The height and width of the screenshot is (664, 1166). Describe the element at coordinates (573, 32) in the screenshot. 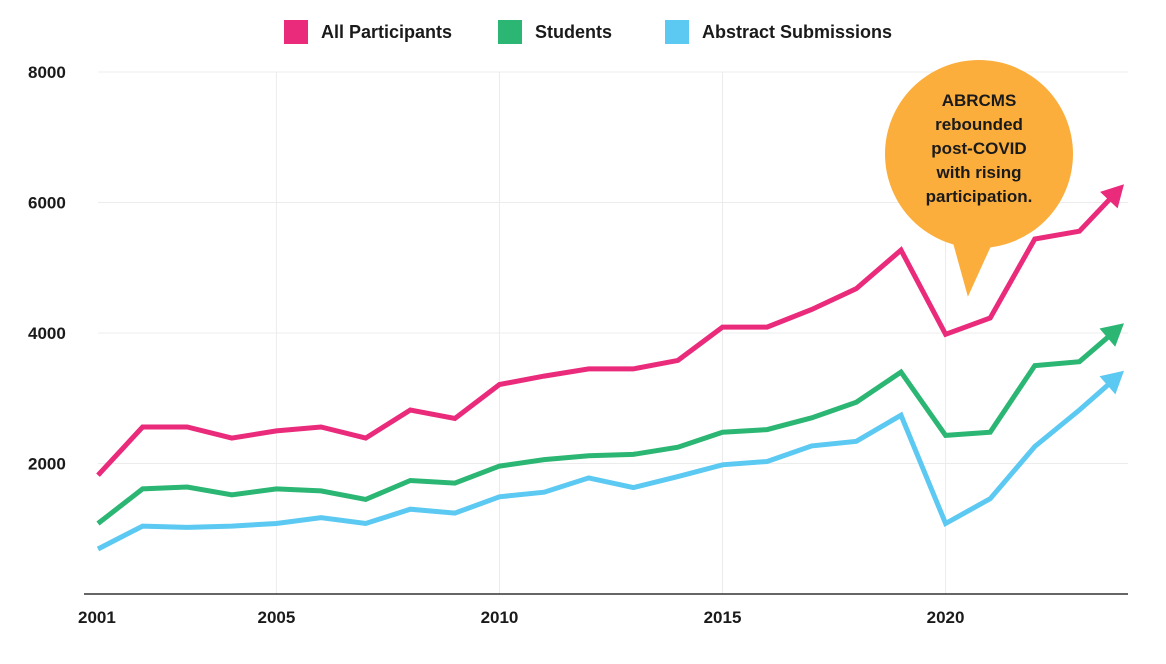

I see `legend-label-1: Students` at that location.